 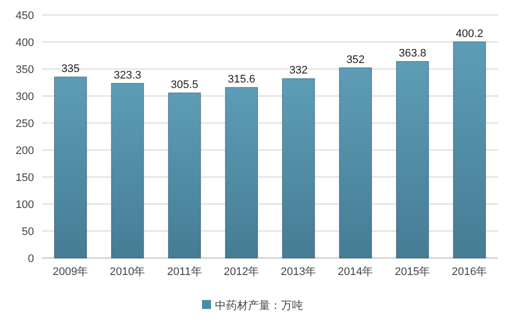 What do you see at coordinates (25, 151) in the screenshot?
I see `y-tick-label: 200` at bounding box center [25, 151].